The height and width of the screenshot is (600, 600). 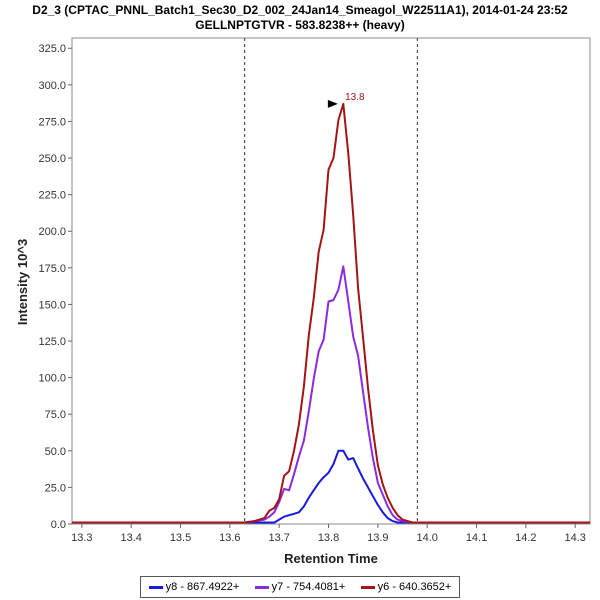 I want to click on x-tick-label: 13.9, so click(x=377, y=538).